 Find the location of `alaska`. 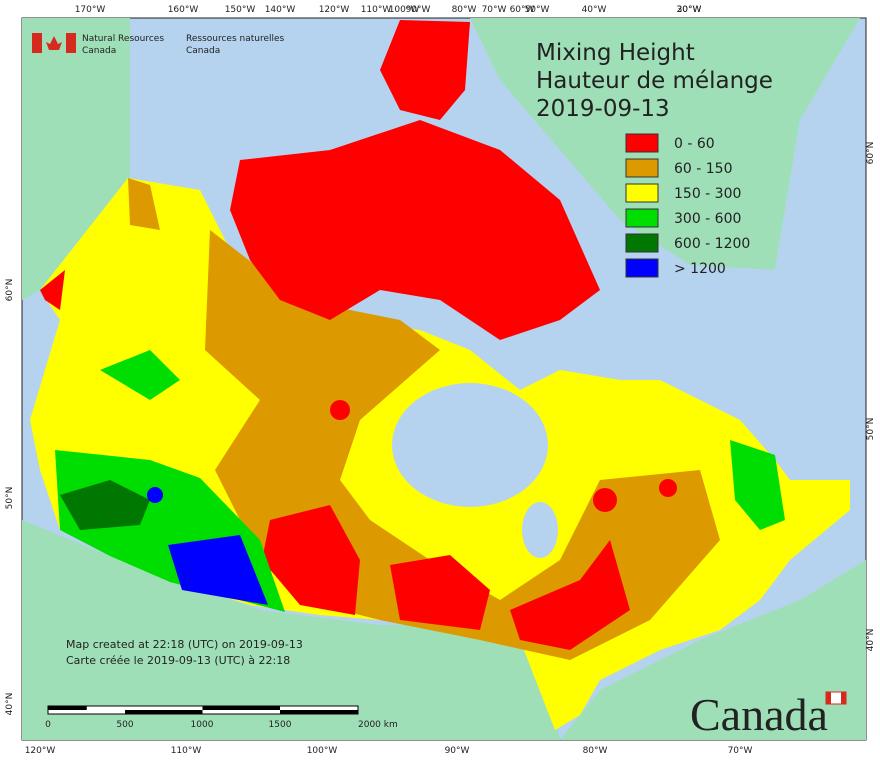

alaska is located at coordinates (76, 159).